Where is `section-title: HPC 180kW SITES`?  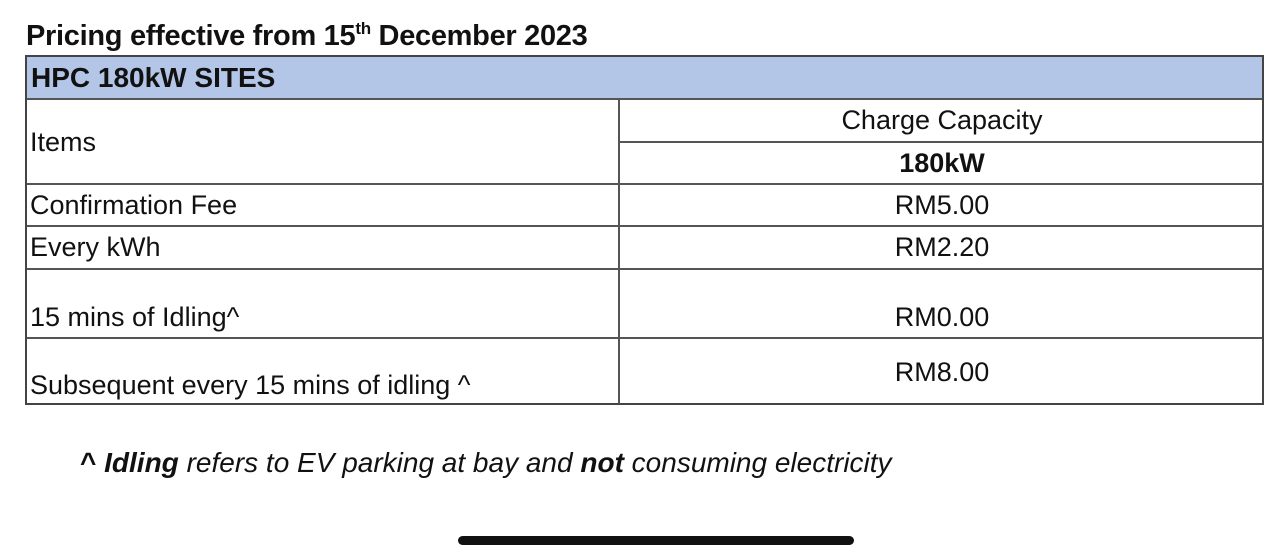 section-title: HPC 180kW SITES is located at coordinates (153, 77).